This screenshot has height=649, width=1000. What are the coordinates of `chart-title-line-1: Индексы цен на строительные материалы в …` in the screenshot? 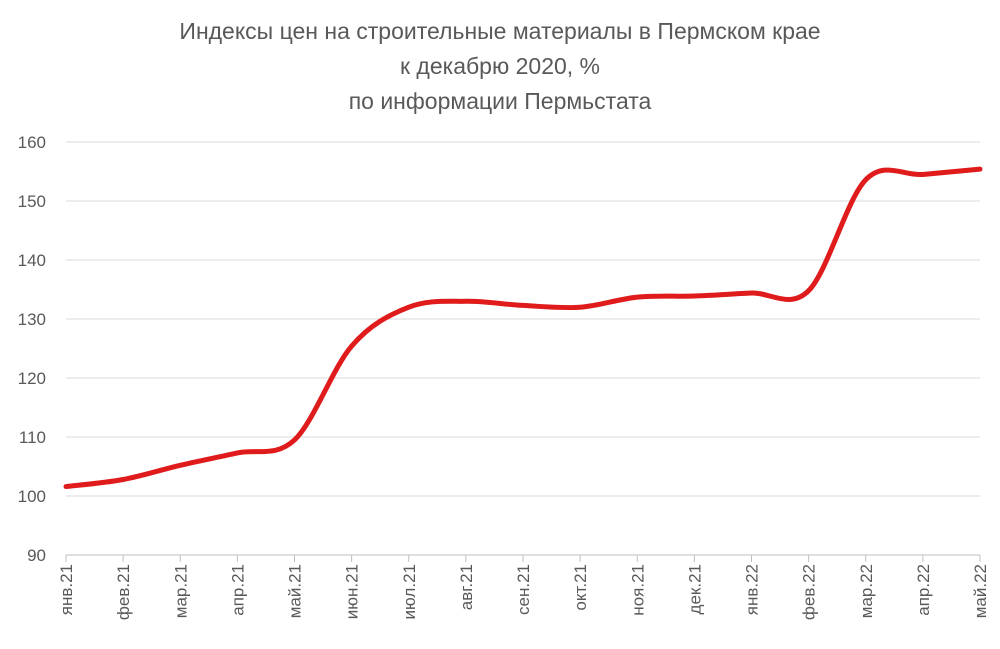 It's located at (500, 31).